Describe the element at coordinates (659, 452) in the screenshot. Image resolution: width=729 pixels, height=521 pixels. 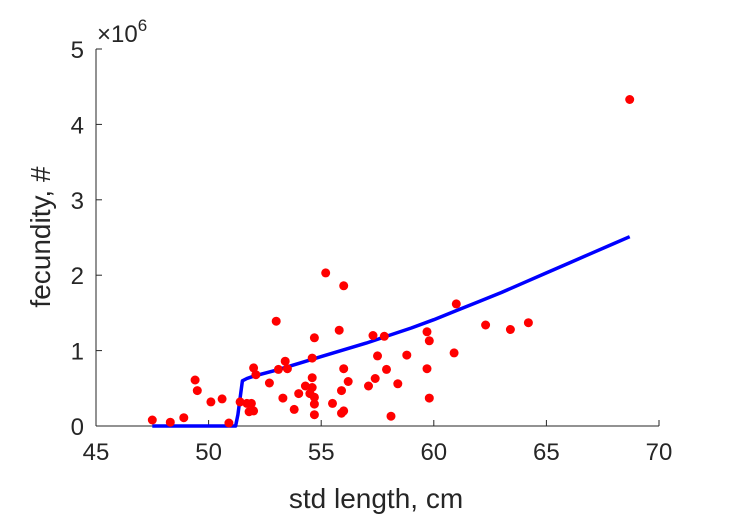
I see `x-tick-label: 70` at that location.